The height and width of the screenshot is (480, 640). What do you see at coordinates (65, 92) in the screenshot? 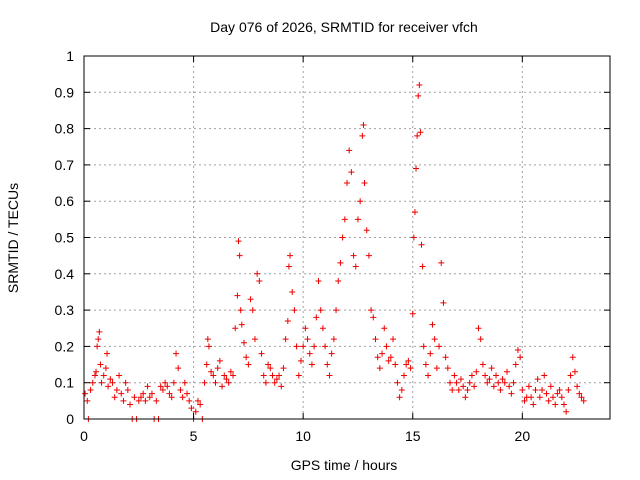
I see `y-tick-label: 0.9` at bounding box center [65, 92].